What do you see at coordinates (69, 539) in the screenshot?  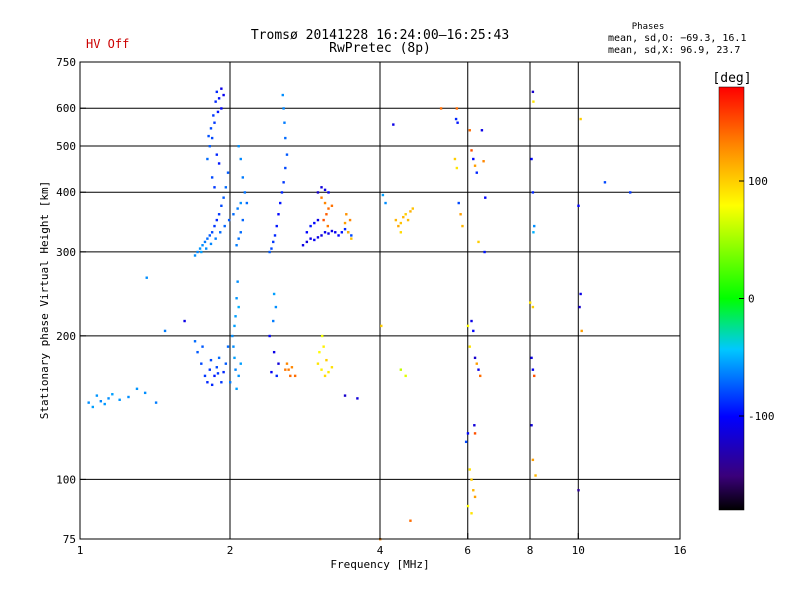 I see `y-tick-label: 75` at bounding box center [69, 539].